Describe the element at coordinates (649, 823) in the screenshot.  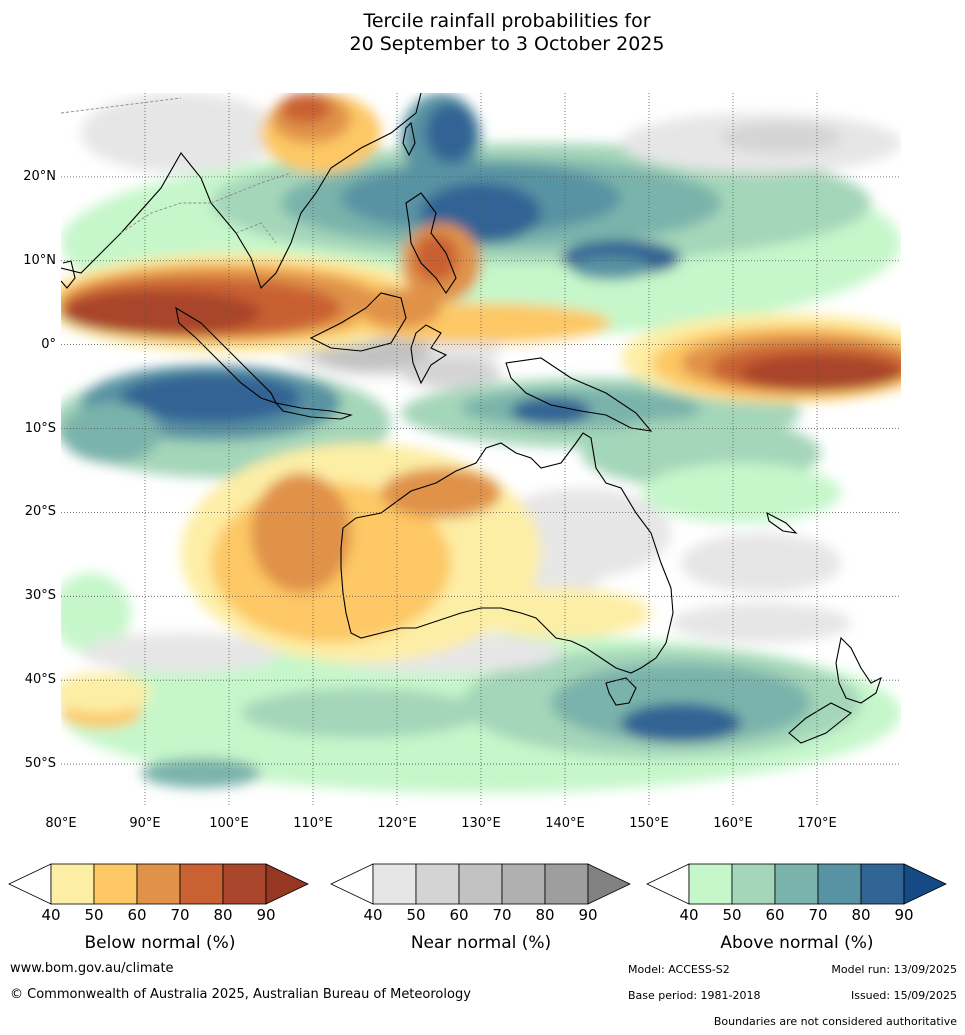
I see `lon-tick-label: 150°E` at that location.